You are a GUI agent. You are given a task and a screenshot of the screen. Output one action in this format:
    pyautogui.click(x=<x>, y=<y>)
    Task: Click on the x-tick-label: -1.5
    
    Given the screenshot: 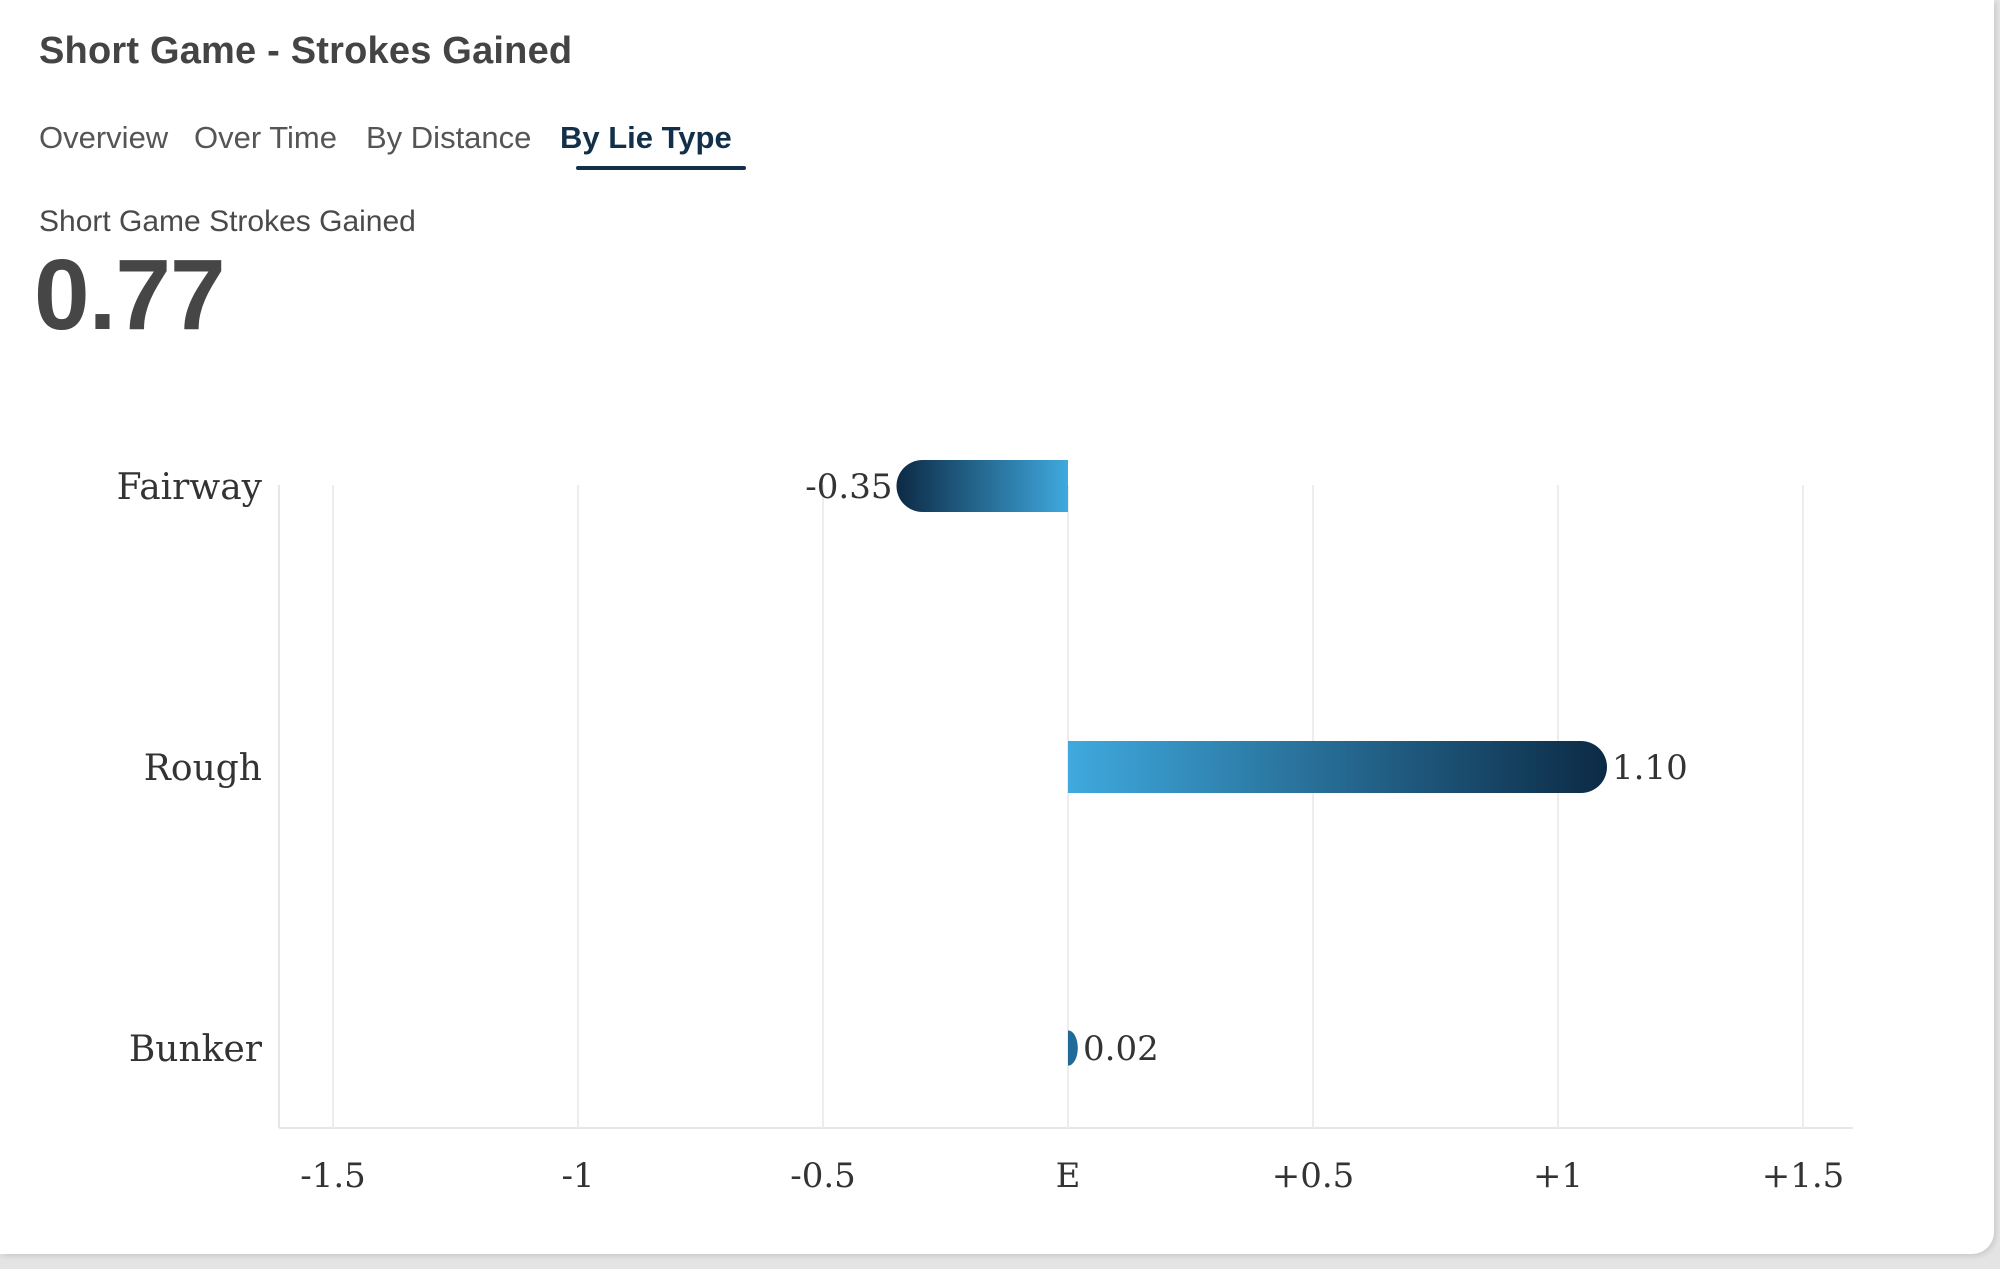 What is the action you would take?
    pyautogui.click(x=333, y=1176)
    